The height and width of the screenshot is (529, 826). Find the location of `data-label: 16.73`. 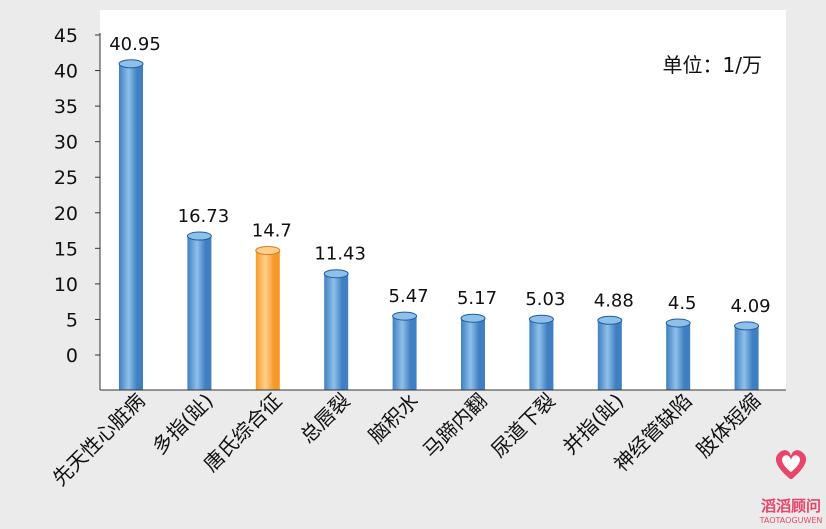

data-label: 16.73 is located at coordinates (204, 216).